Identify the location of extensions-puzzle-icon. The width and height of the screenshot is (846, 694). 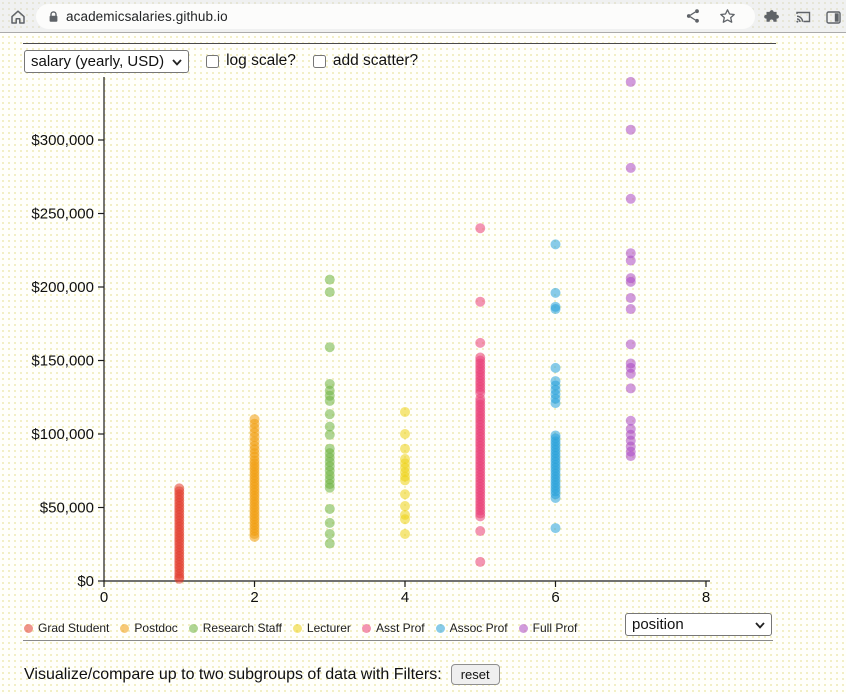
(771, 15).